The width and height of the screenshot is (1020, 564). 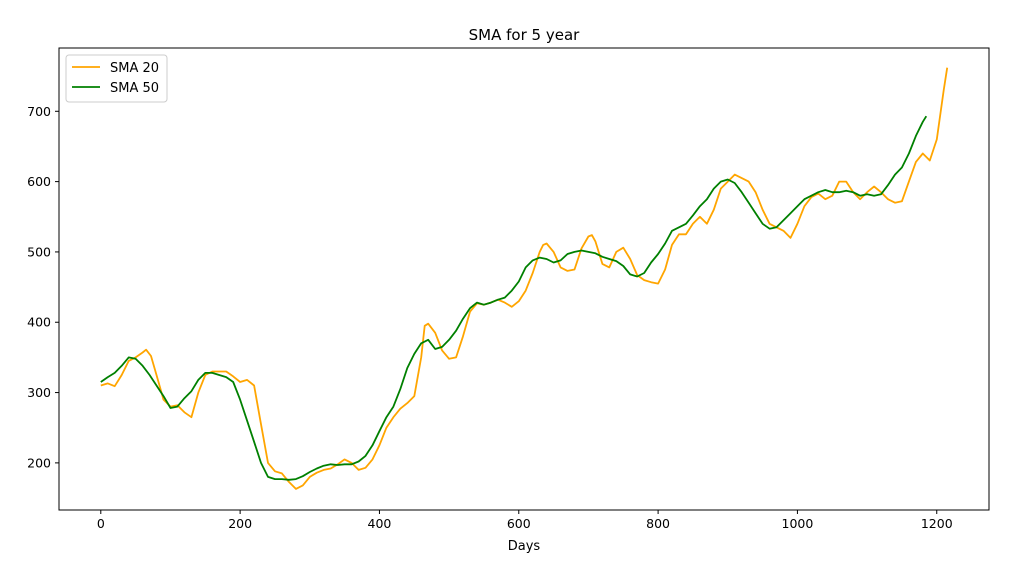 What do you see at coordinates (798, 523) in the screenshot?
I see `x-tick-label: 1000` at bounding box center [798, 523].